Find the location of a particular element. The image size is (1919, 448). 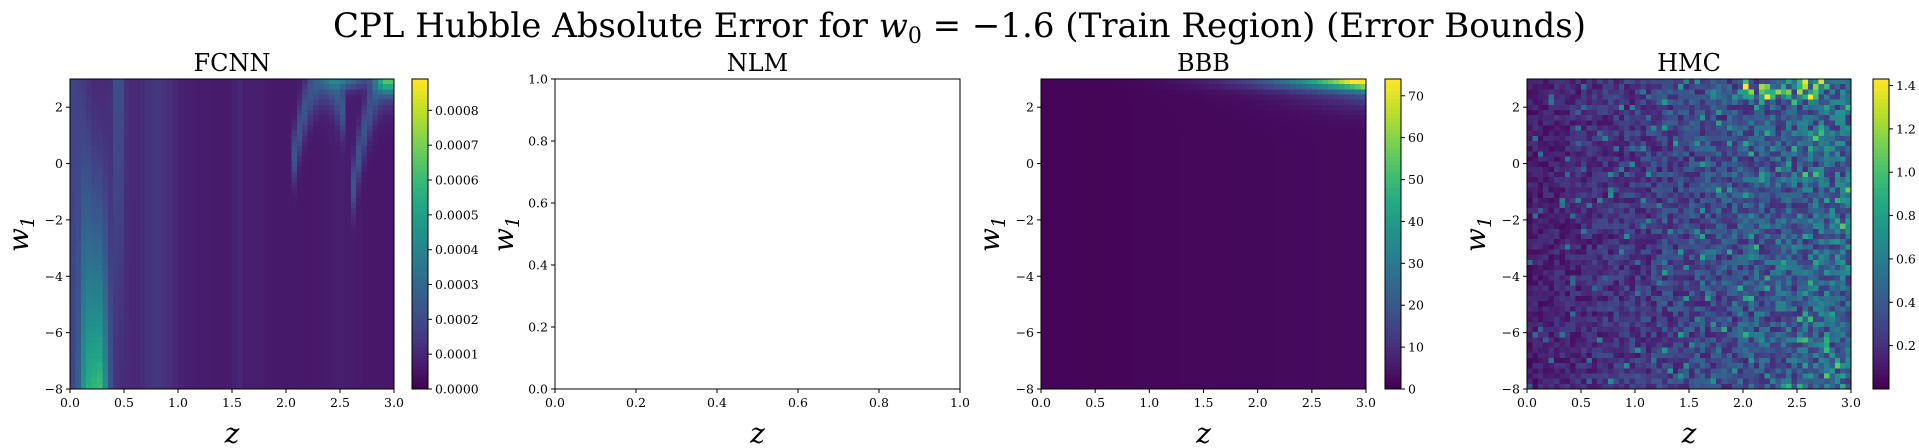

heatmap-cells is located at coordinates (1204, 234).